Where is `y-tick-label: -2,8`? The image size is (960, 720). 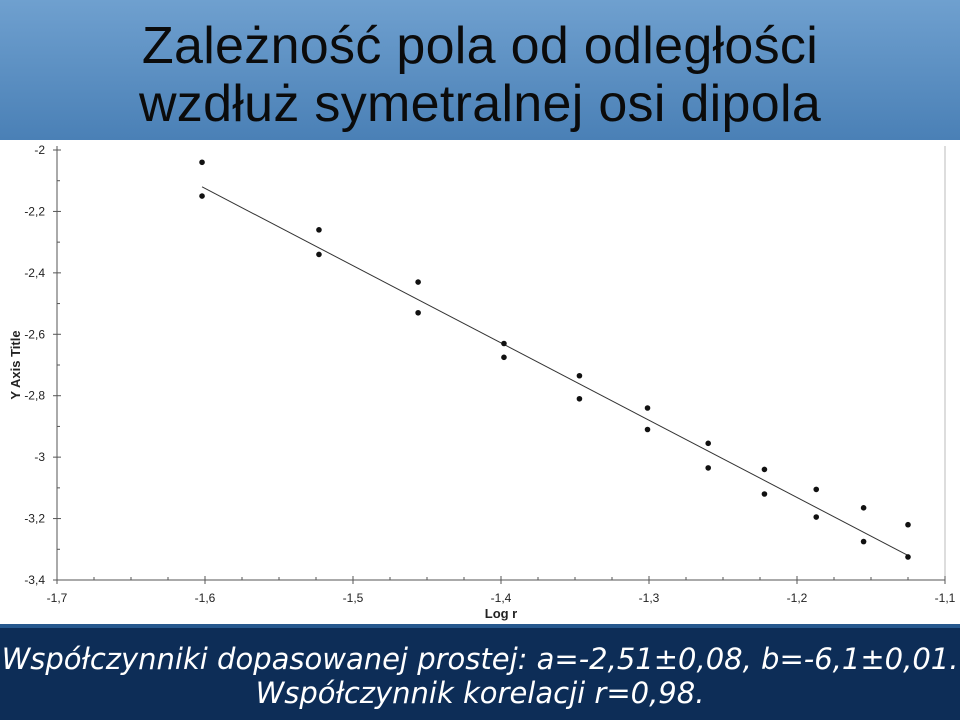 y-tick-label: -2,8 is located at coordinates (34, 396).